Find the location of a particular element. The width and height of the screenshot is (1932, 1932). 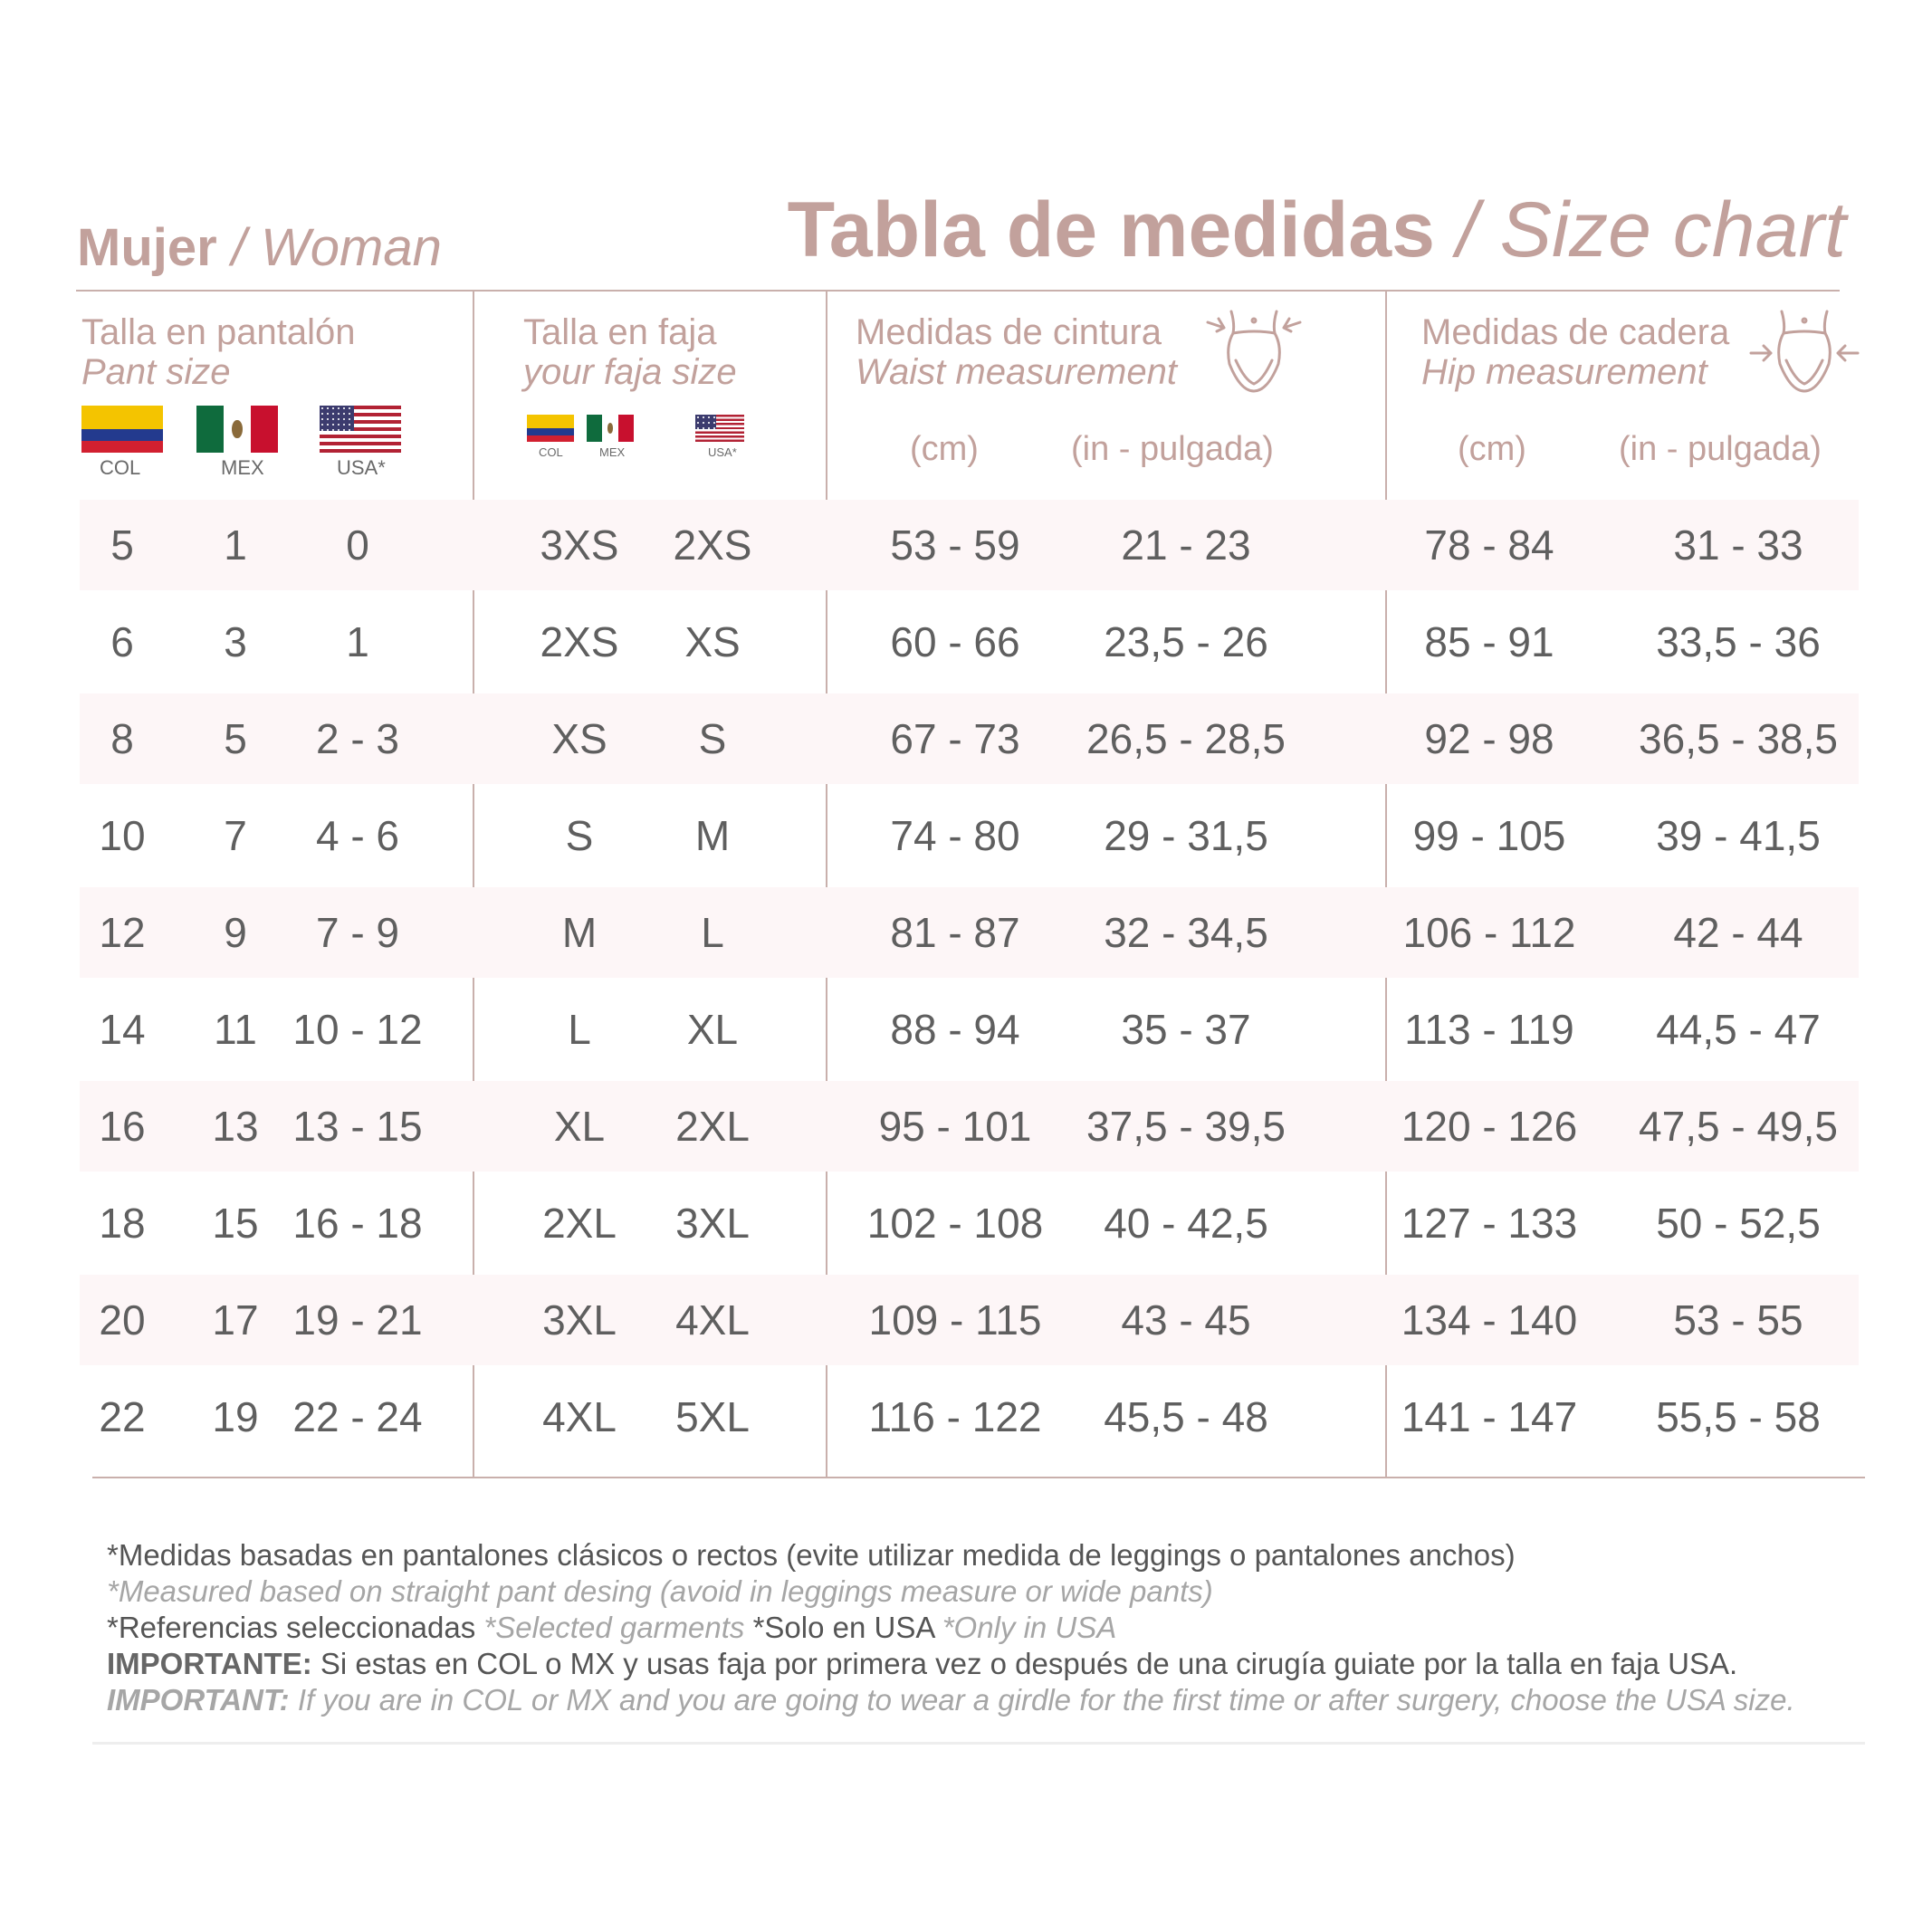

cell-hip-cm: 85 - 91 is located at coordinates (1489, 641).